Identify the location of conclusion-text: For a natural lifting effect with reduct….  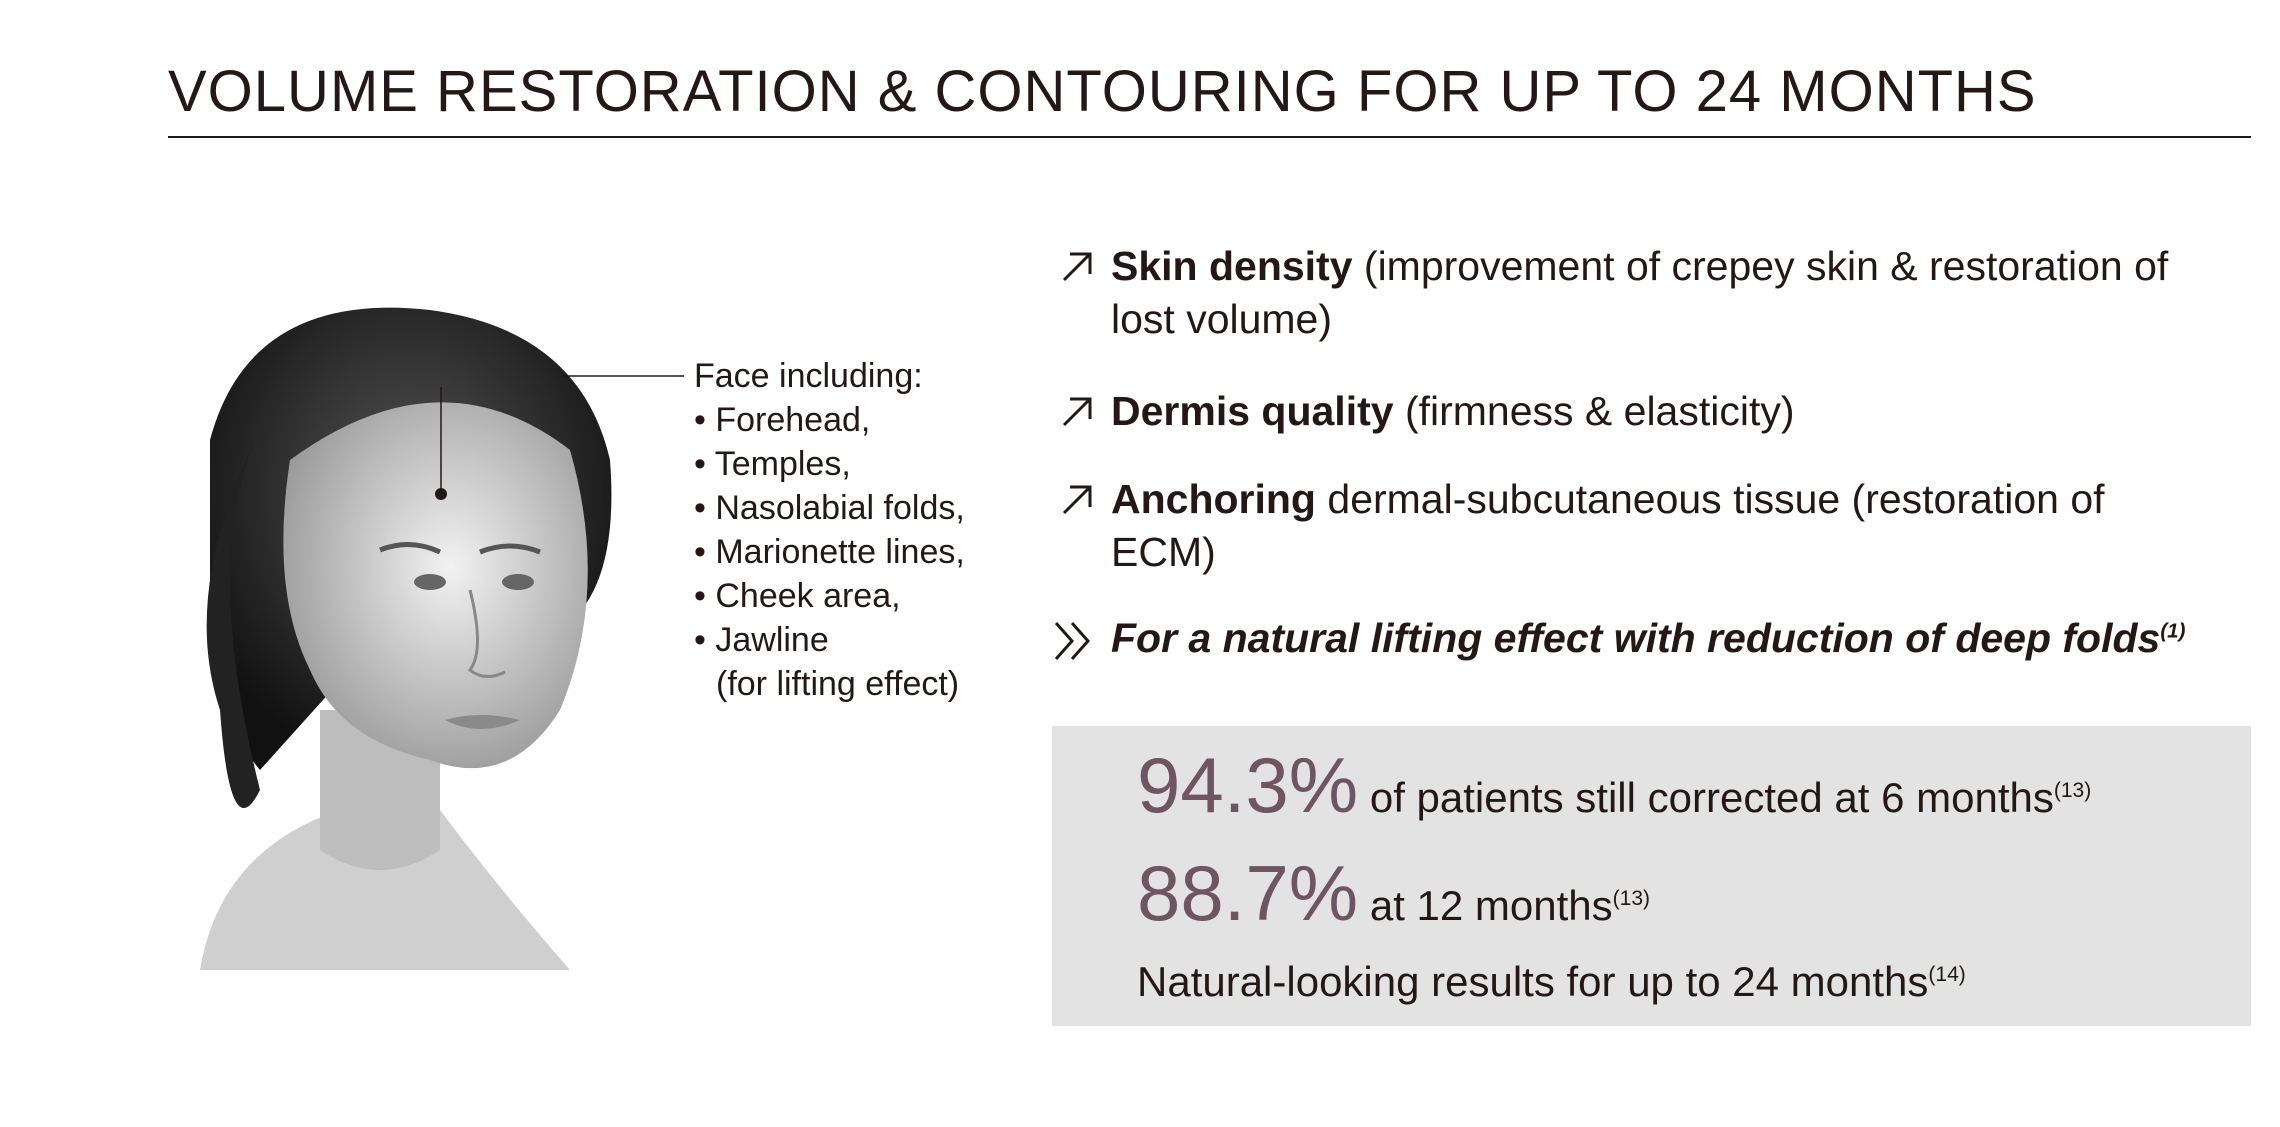
(1636, 638).